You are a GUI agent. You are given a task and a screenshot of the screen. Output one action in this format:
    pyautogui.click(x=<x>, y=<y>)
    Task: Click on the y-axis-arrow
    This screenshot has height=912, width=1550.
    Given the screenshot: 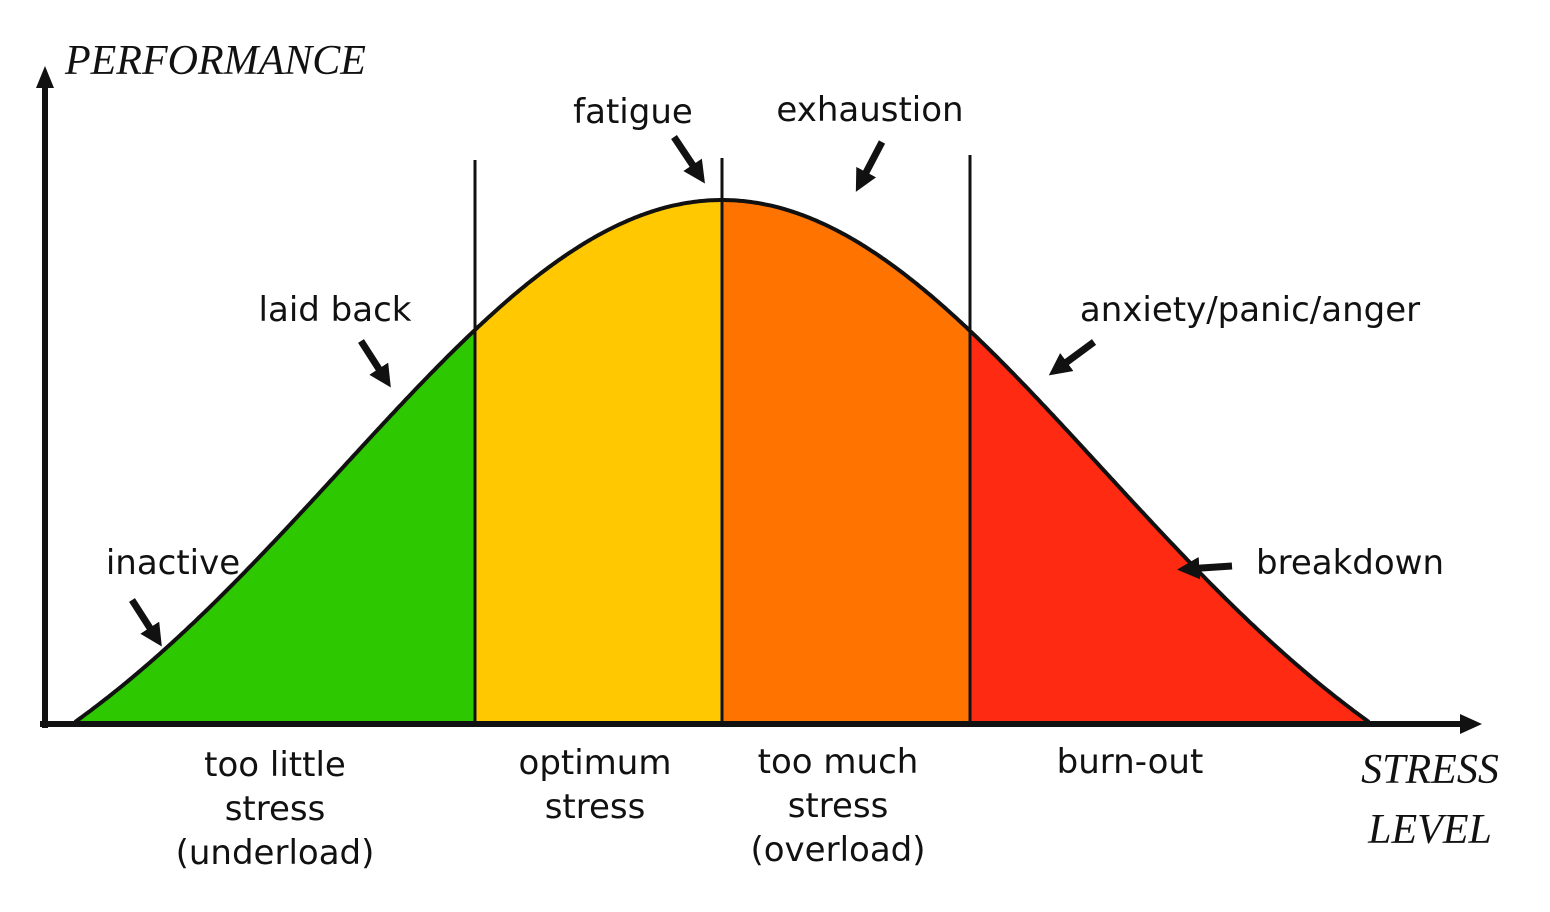 What is the action you would take?
    pyautogui.click(x=45, y=77)
    